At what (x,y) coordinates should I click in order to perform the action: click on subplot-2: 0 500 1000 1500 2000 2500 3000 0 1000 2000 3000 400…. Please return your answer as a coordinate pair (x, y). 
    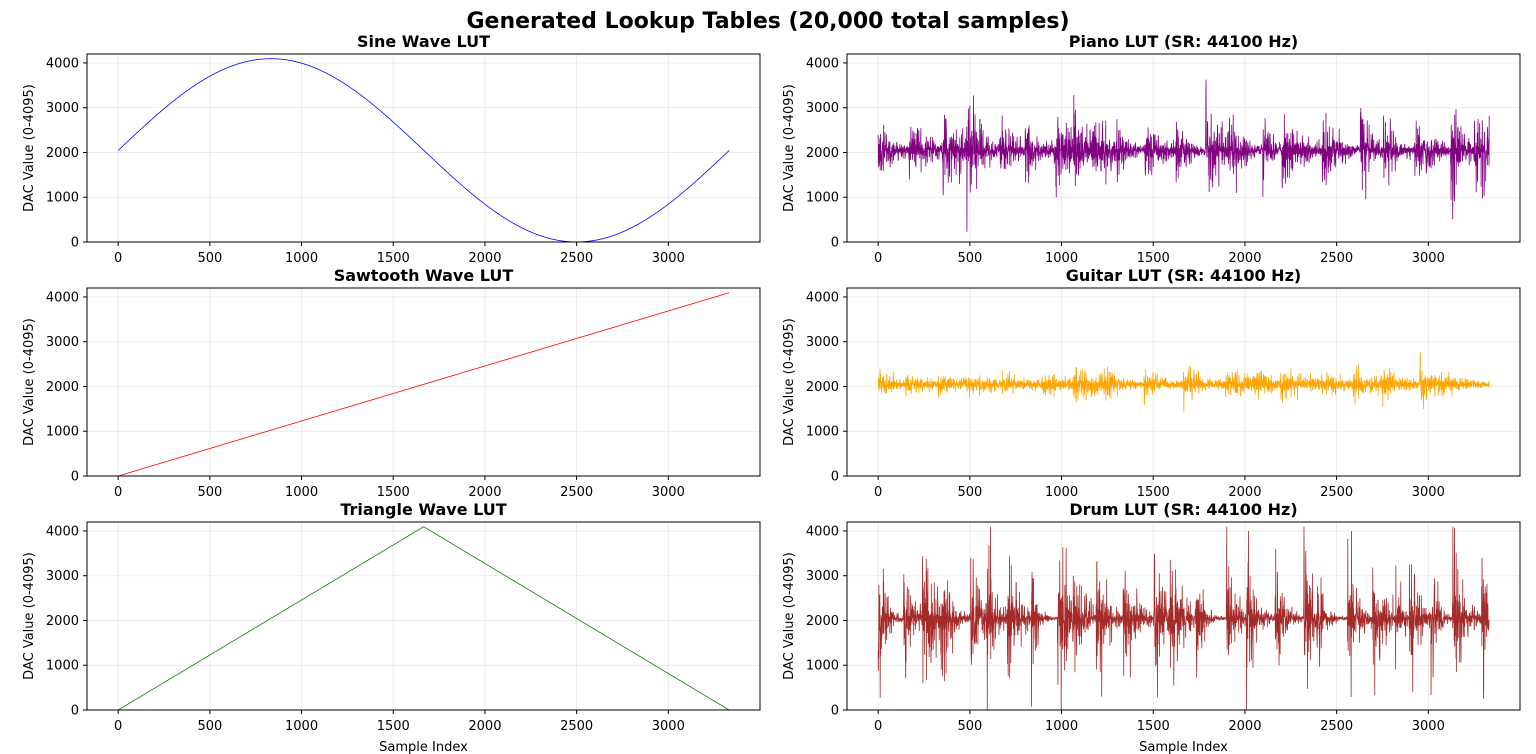
    Looking at the image, I should click on (1151, 149).